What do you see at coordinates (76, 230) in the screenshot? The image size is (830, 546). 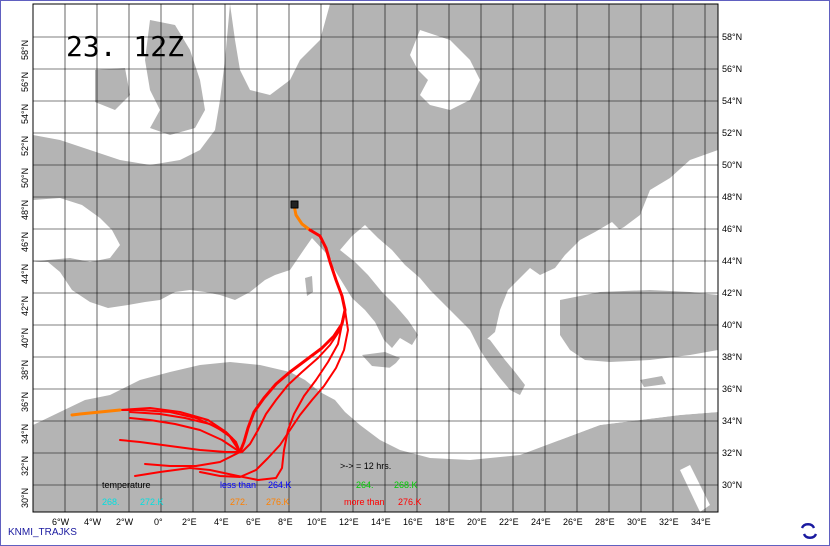 I see `bay-of-biscay-sea` at bounding box center [76, 230].